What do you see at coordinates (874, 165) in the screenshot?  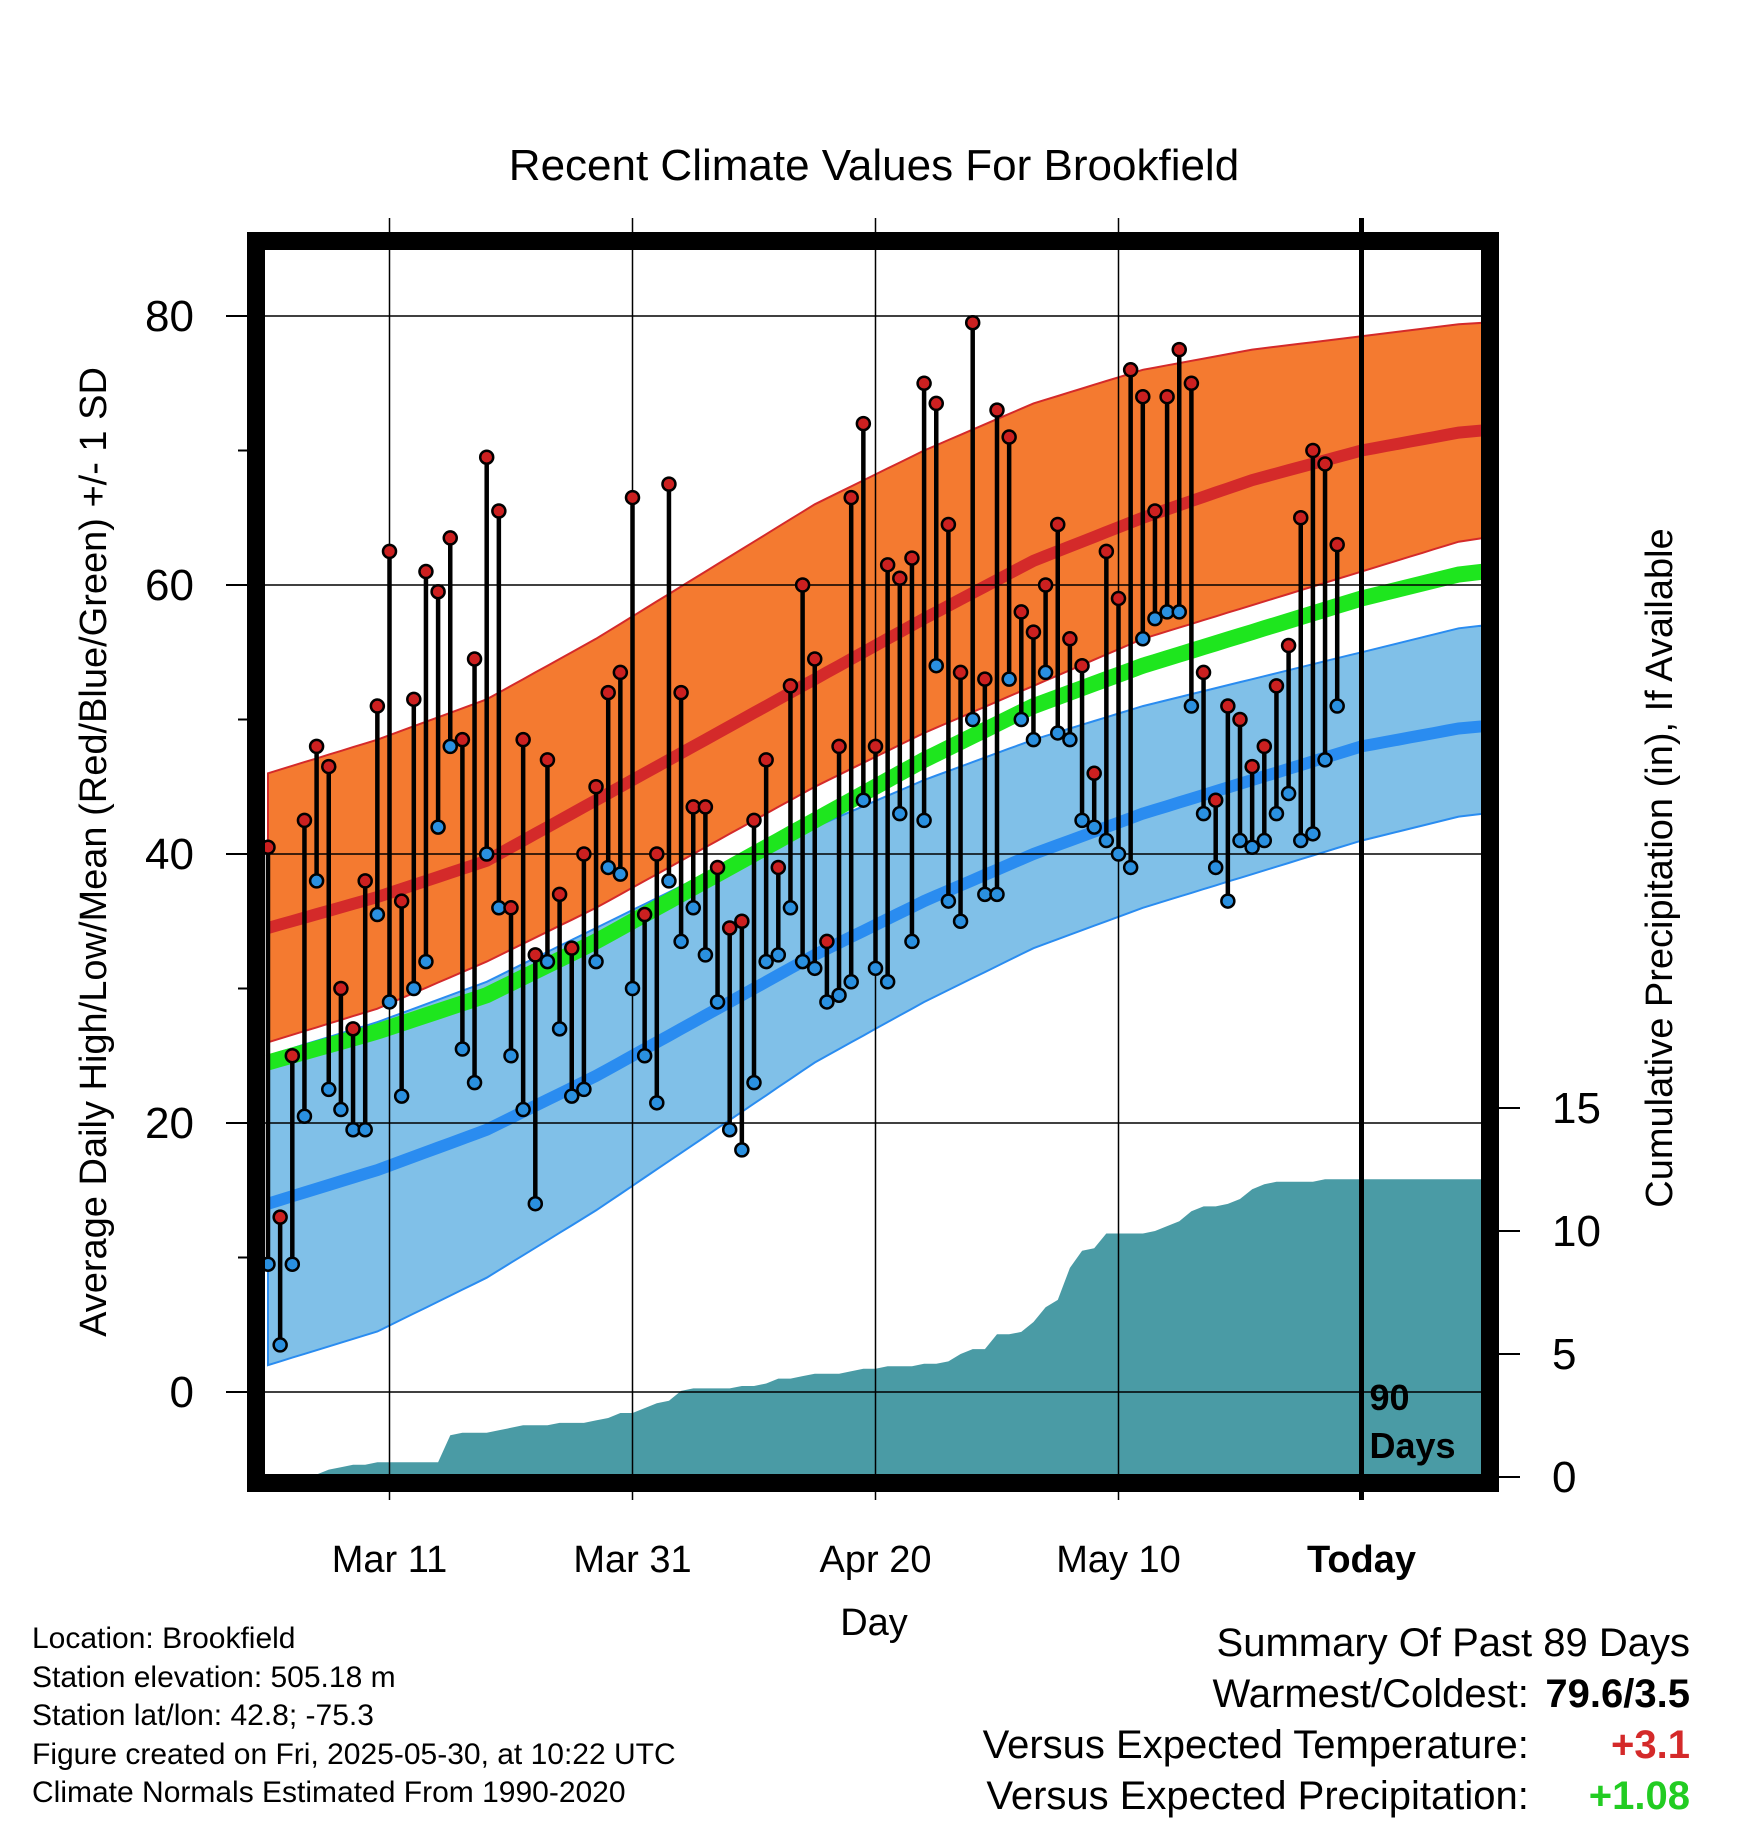 I see `chart-title: Recent Climate Values For Brookfield` at bounding box center [874, 165].